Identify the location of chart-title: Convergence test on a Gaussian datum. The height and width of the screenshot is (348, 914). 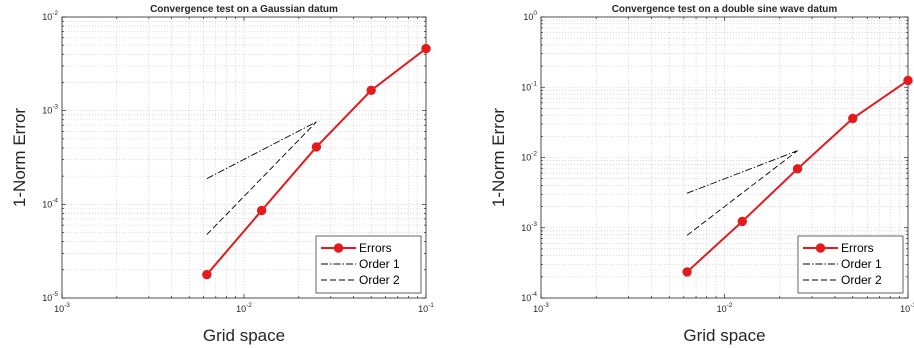
(244, 9).